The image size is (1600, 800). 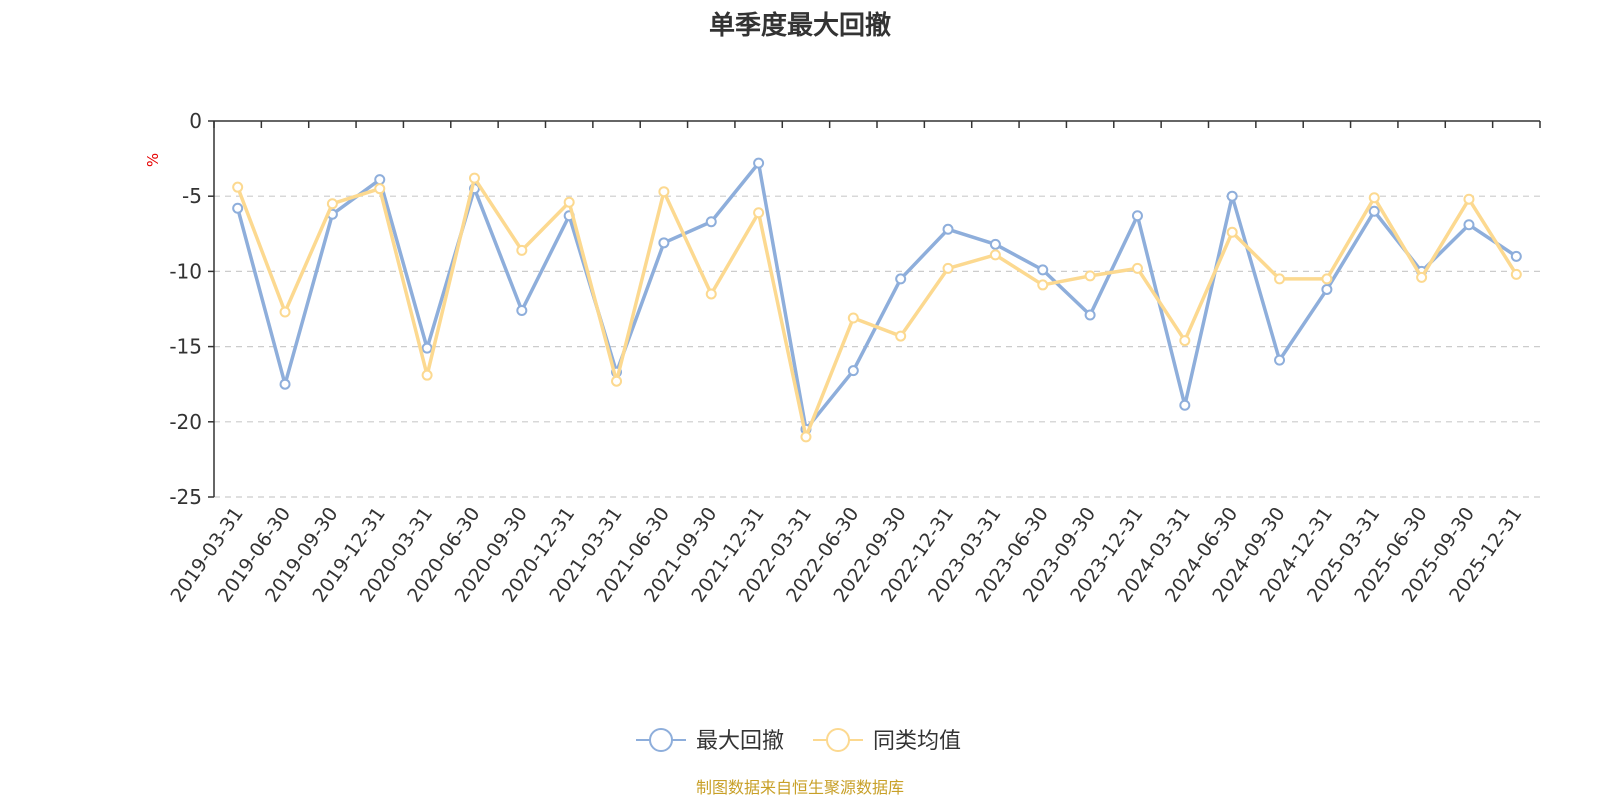 I want to click on legend-item-1: 最大回撤, so click(x=710, y=741).